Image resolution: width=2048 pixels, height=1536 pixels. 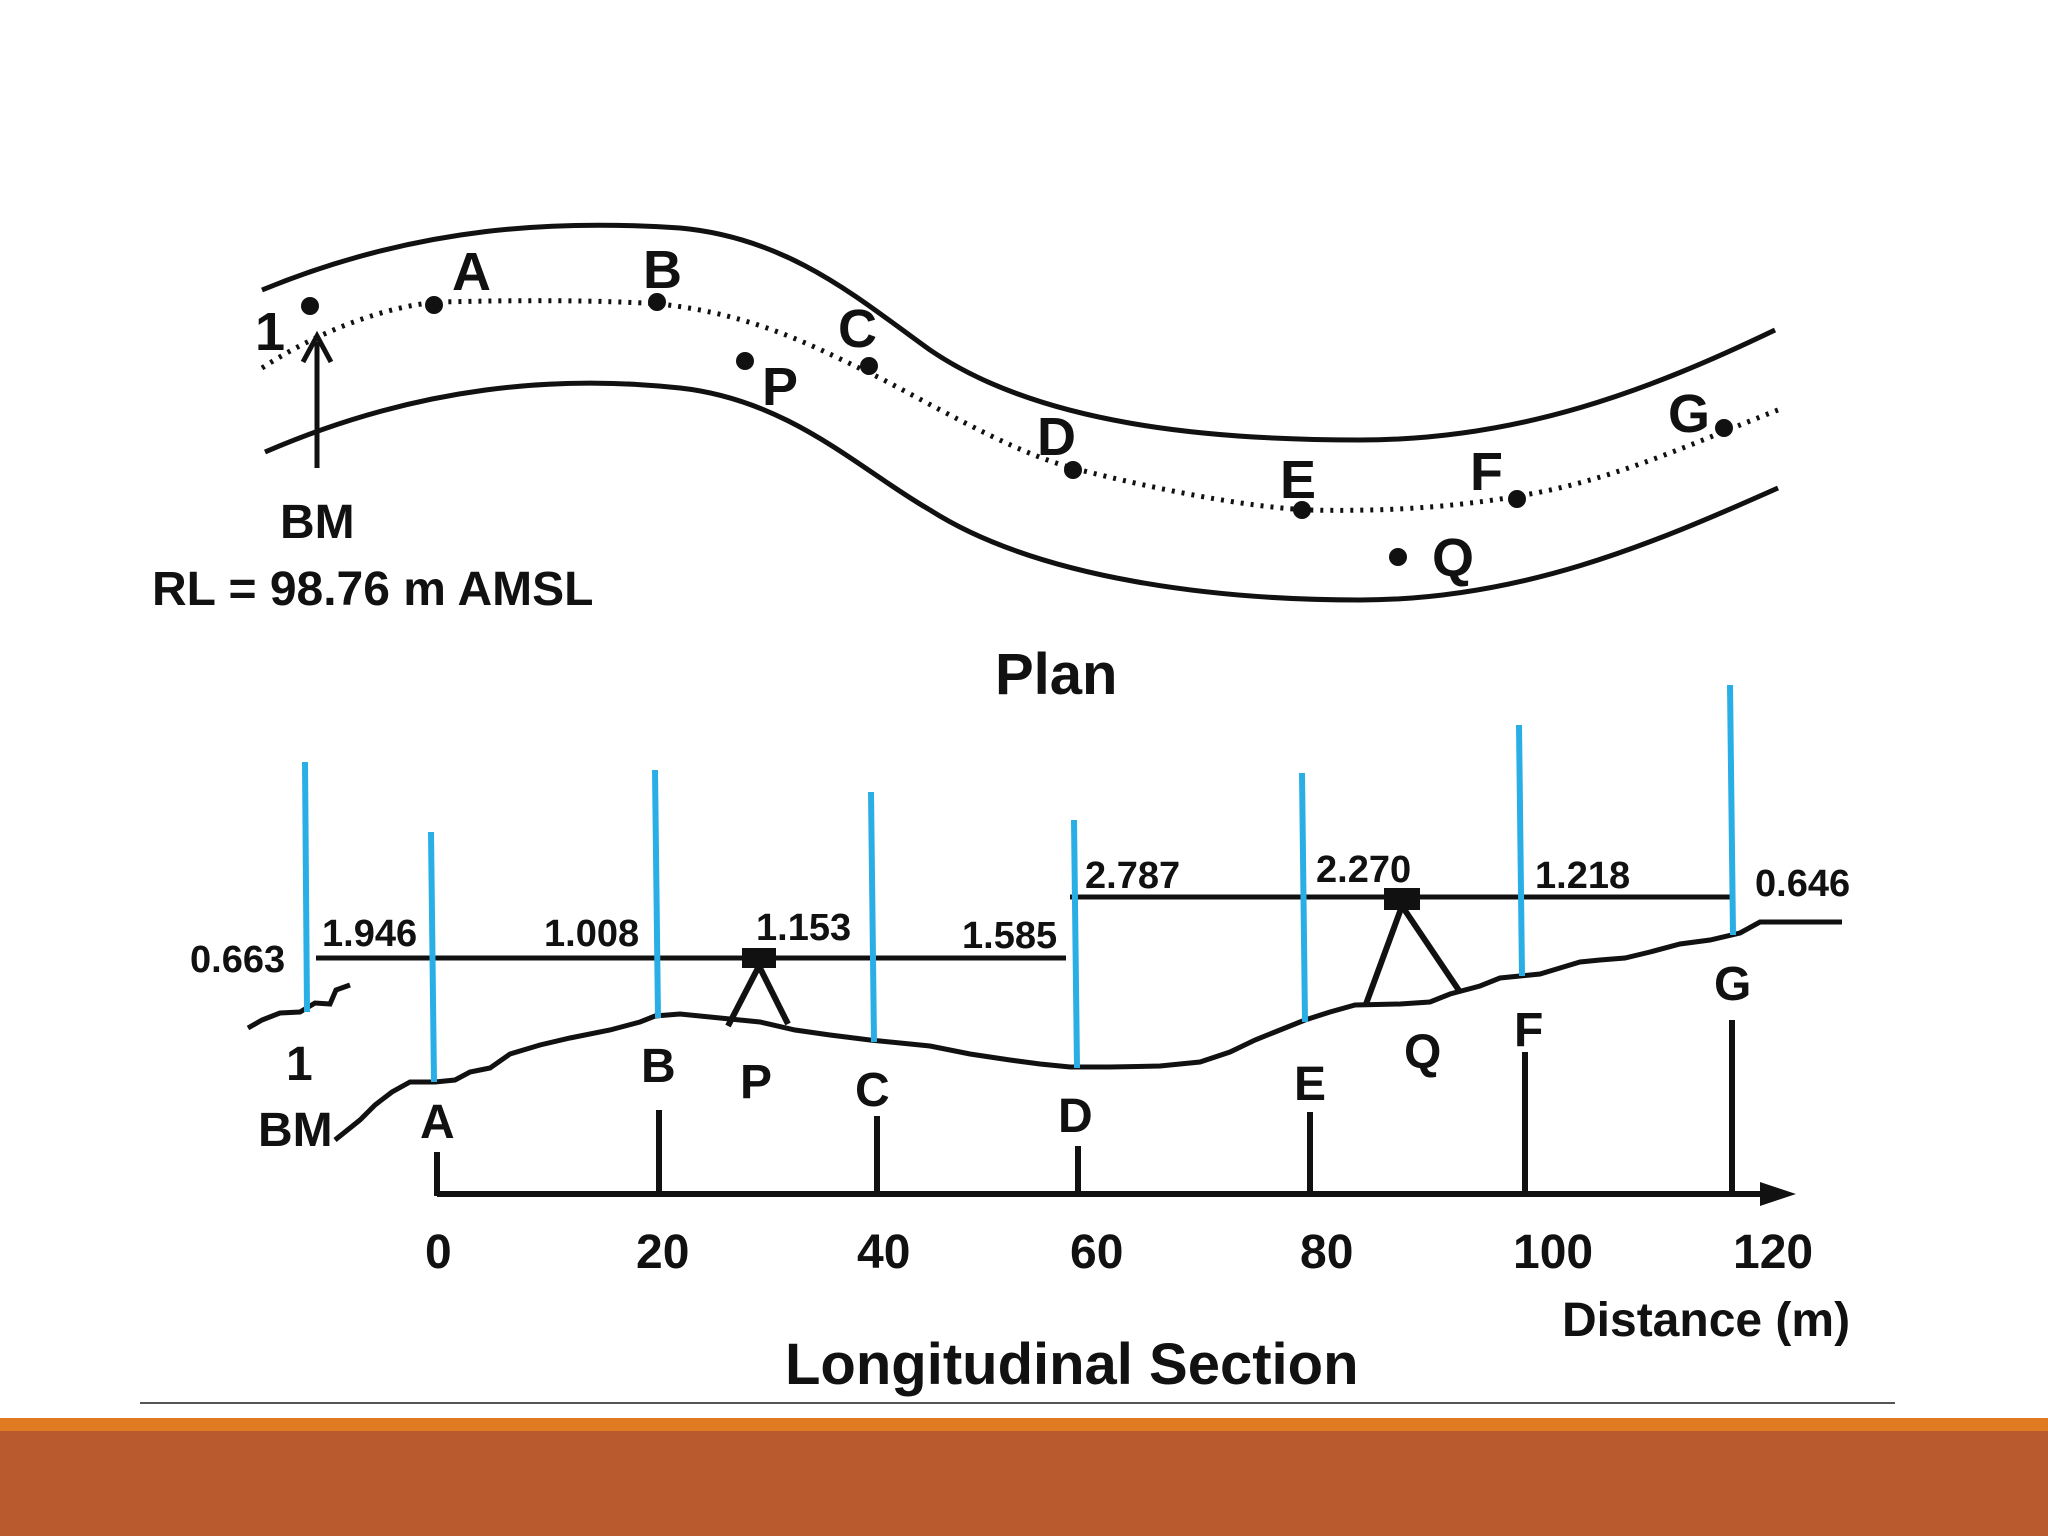 What do you see at coordinates (1017, 1403) in the screenshot?
I see `footer-rule` at bounding box center [1017, 1403].